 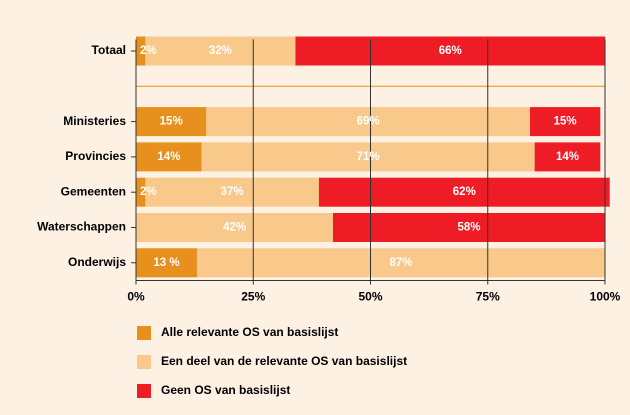 I want to click on data-label: 69%, so click(x=368, y=122).